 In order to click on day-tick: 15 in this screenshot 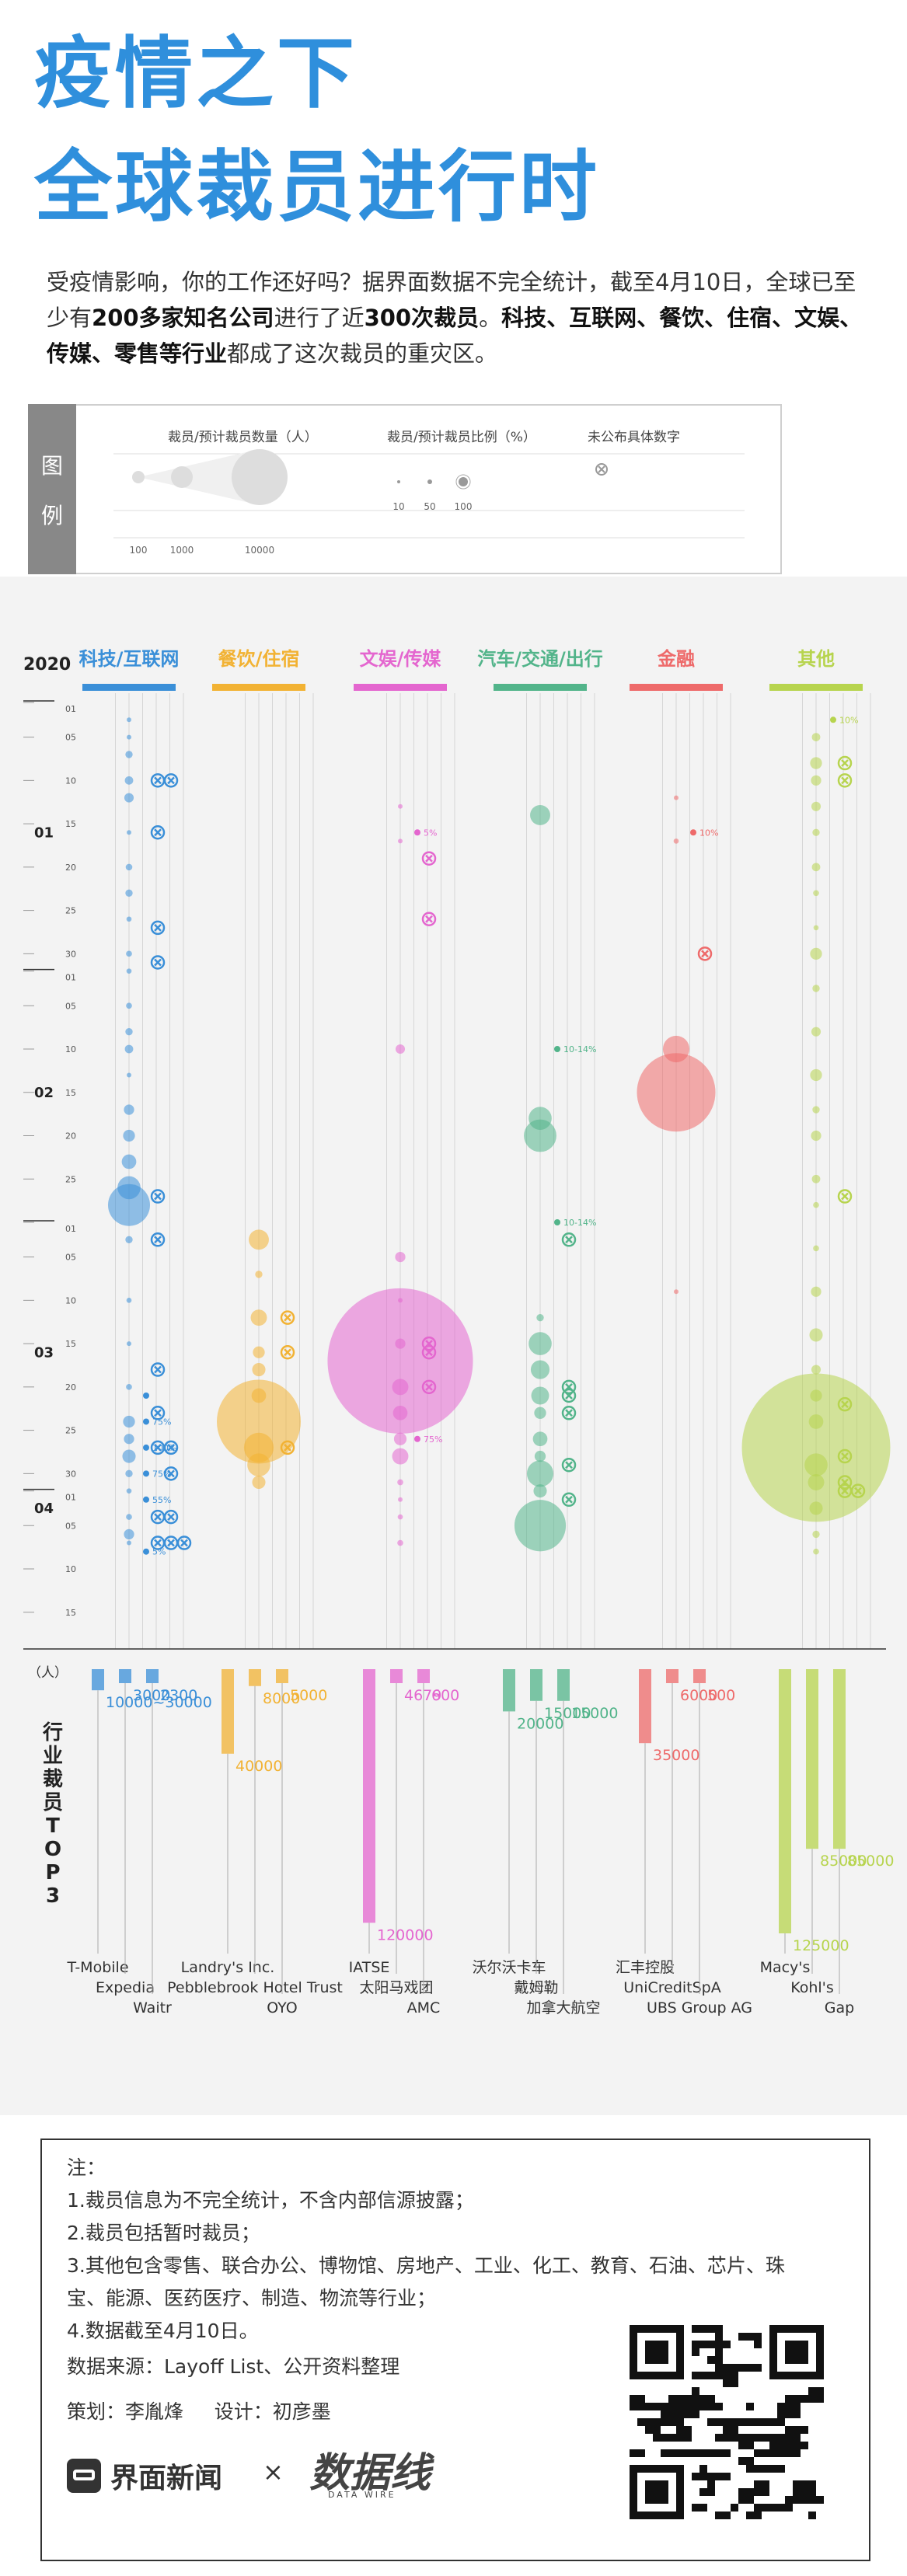, I will do `click(70, 1093)`.